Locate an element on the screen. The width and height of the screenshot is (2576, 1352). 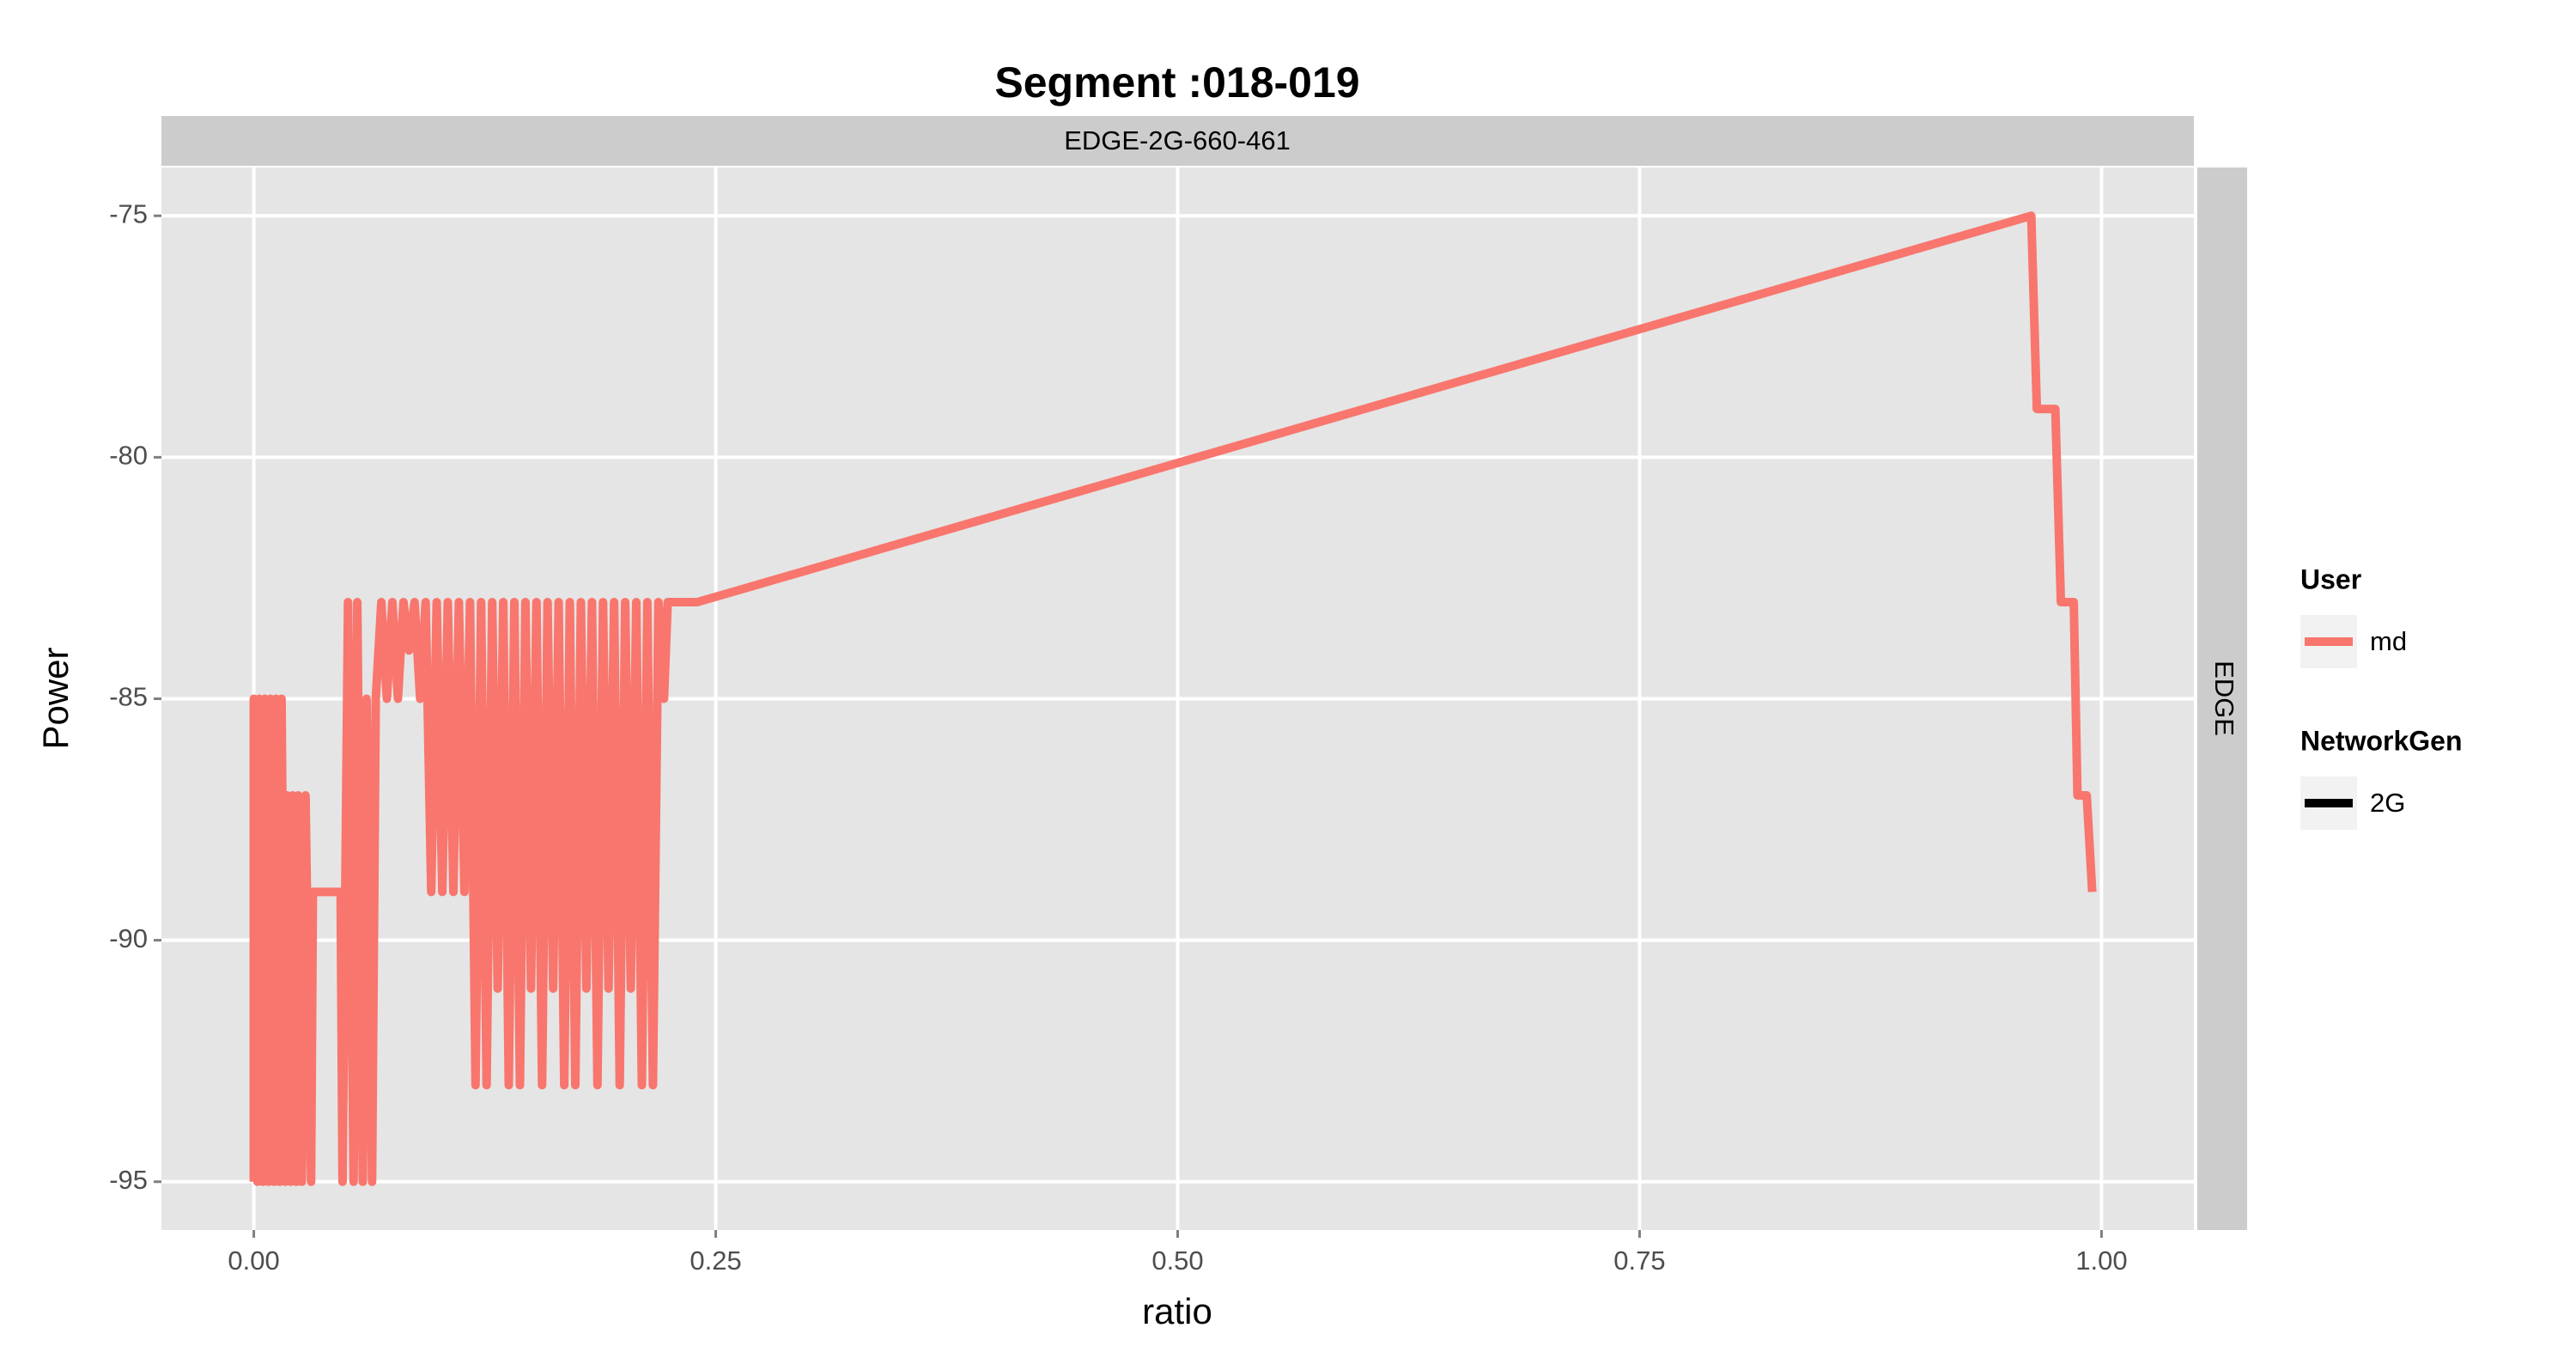
y-tick-label: -75 is located at coordinates (128, 213).